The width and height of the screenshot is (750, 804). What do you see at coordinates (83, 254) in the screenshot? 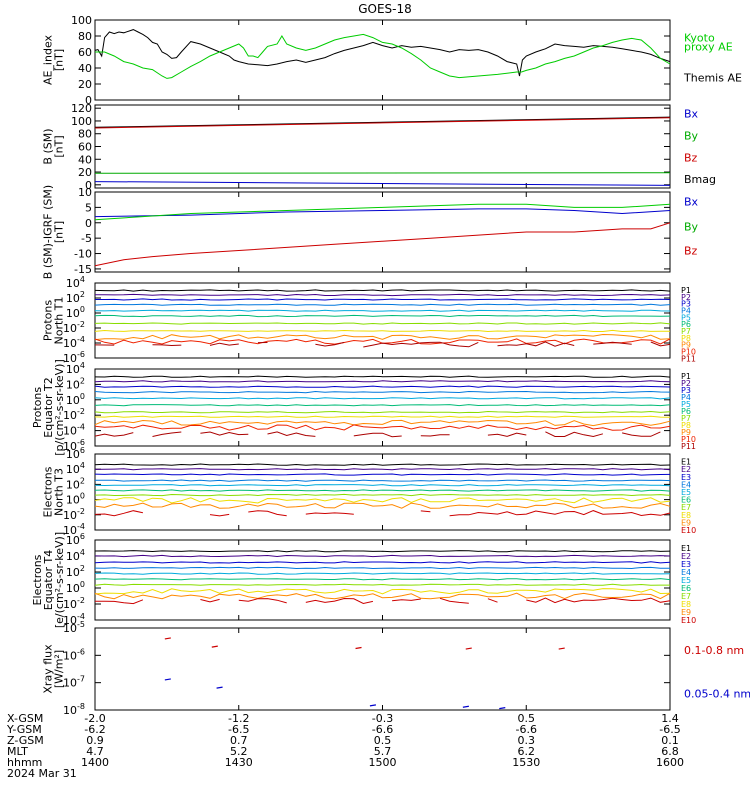
I see `y-tick-label: -10` at bounding box center [83, 254].